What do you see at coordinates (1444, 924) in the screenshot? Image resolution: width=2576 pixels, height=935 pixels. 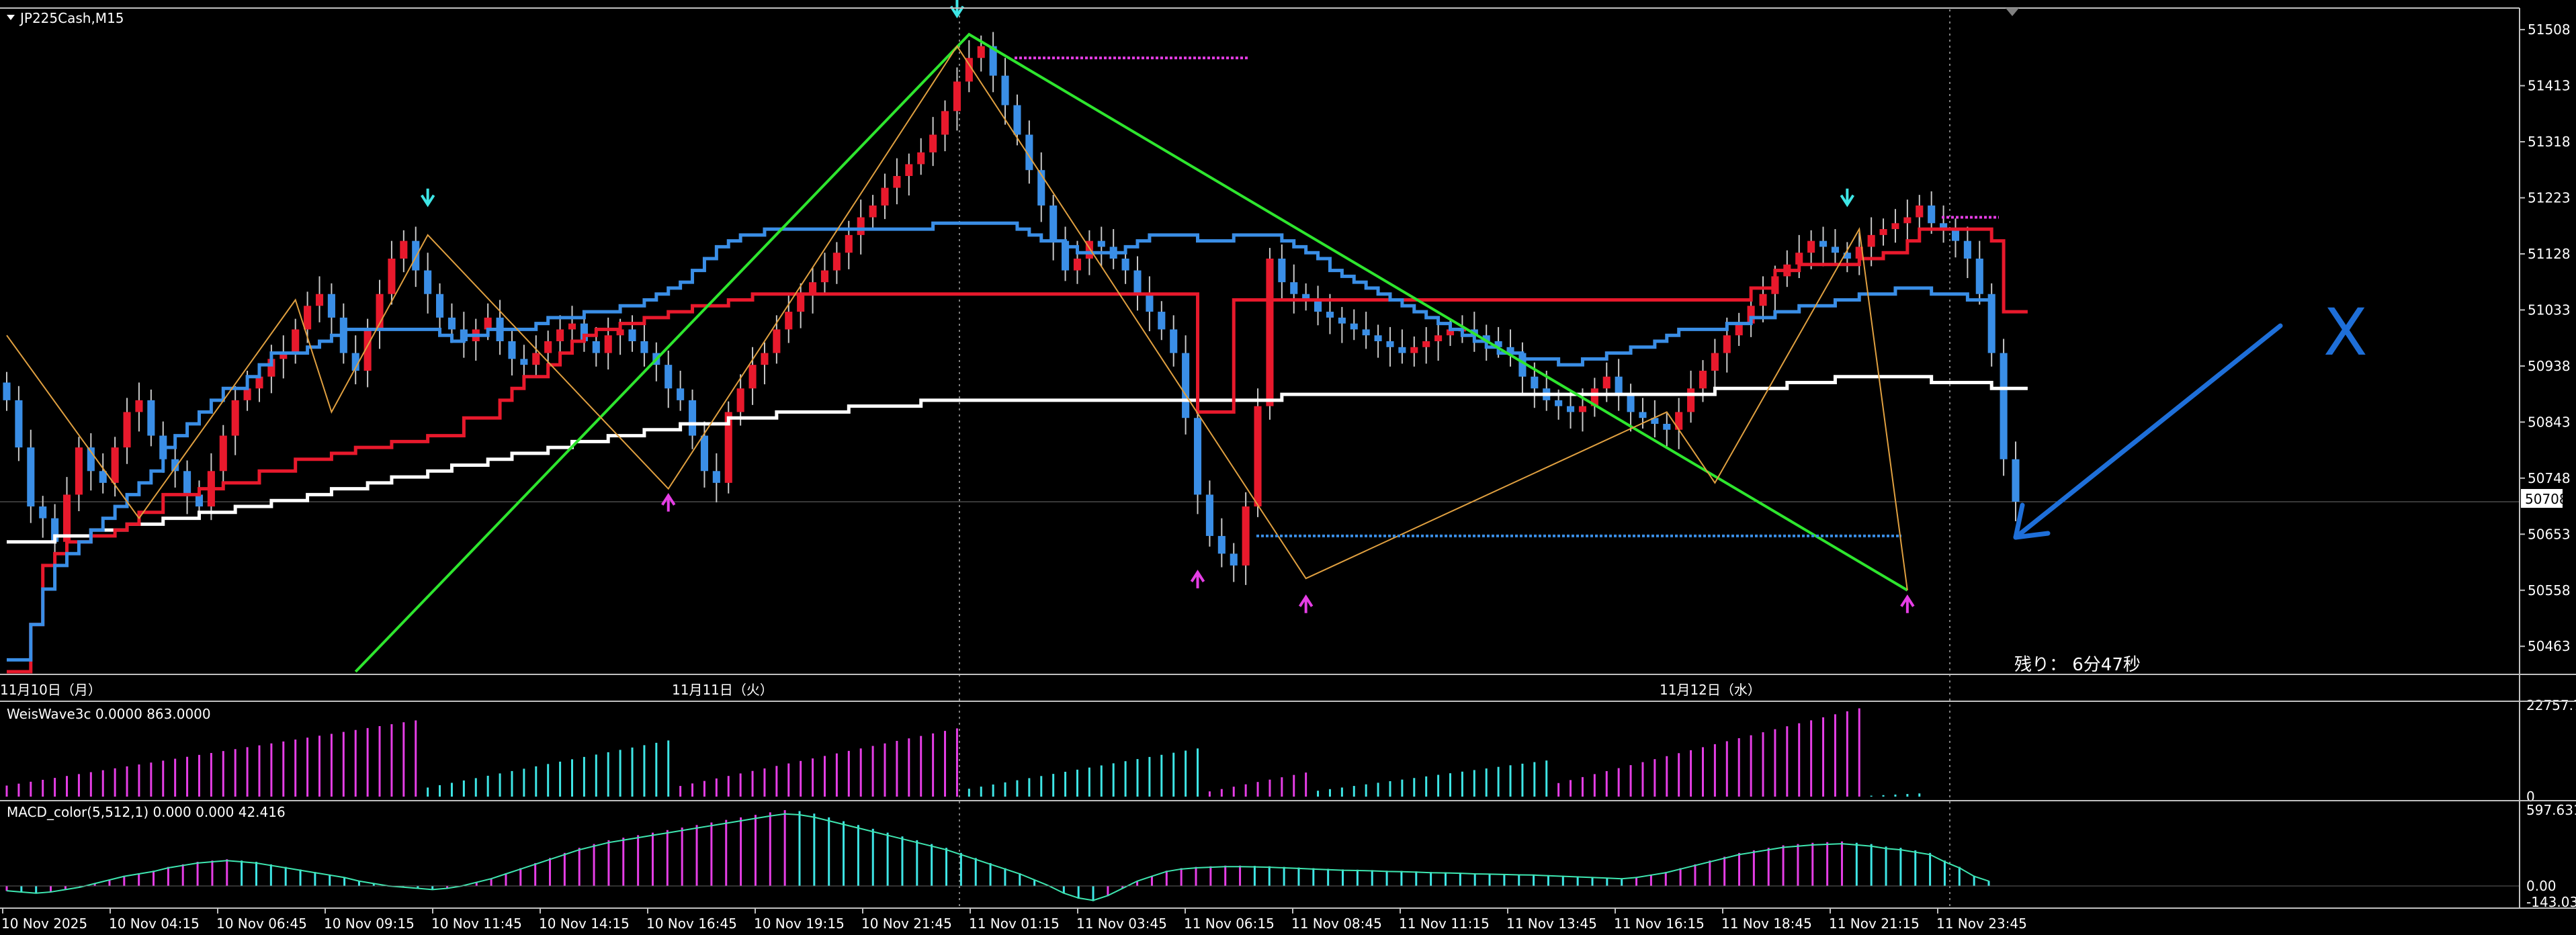 I see `time-tick-label: 11 Nov 11:15` at bounding box center [1444, 924].